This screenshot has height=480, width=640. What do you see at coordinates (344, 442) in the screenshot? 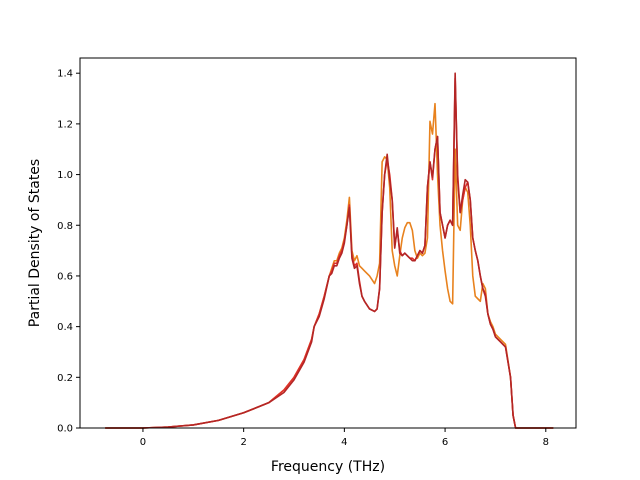
I see `x-tick-label: 4` at bounding box center [344, 442].